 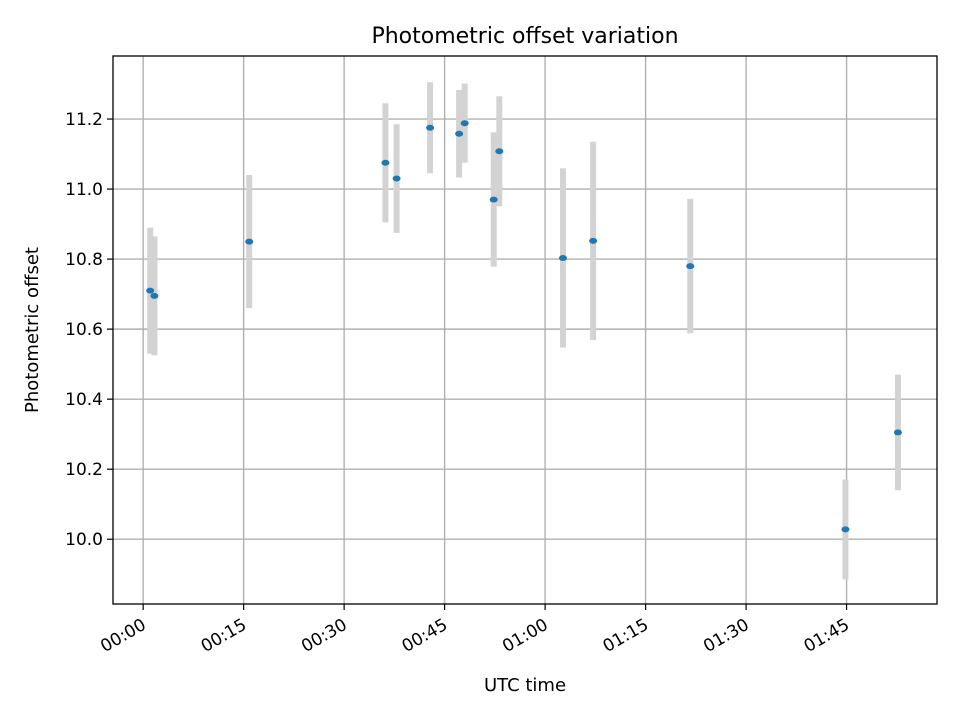 What do you see at coordinates (123, 636) in the screenshot?
I see `x-tick-label: 00:00` at bounding box center [123, 636].